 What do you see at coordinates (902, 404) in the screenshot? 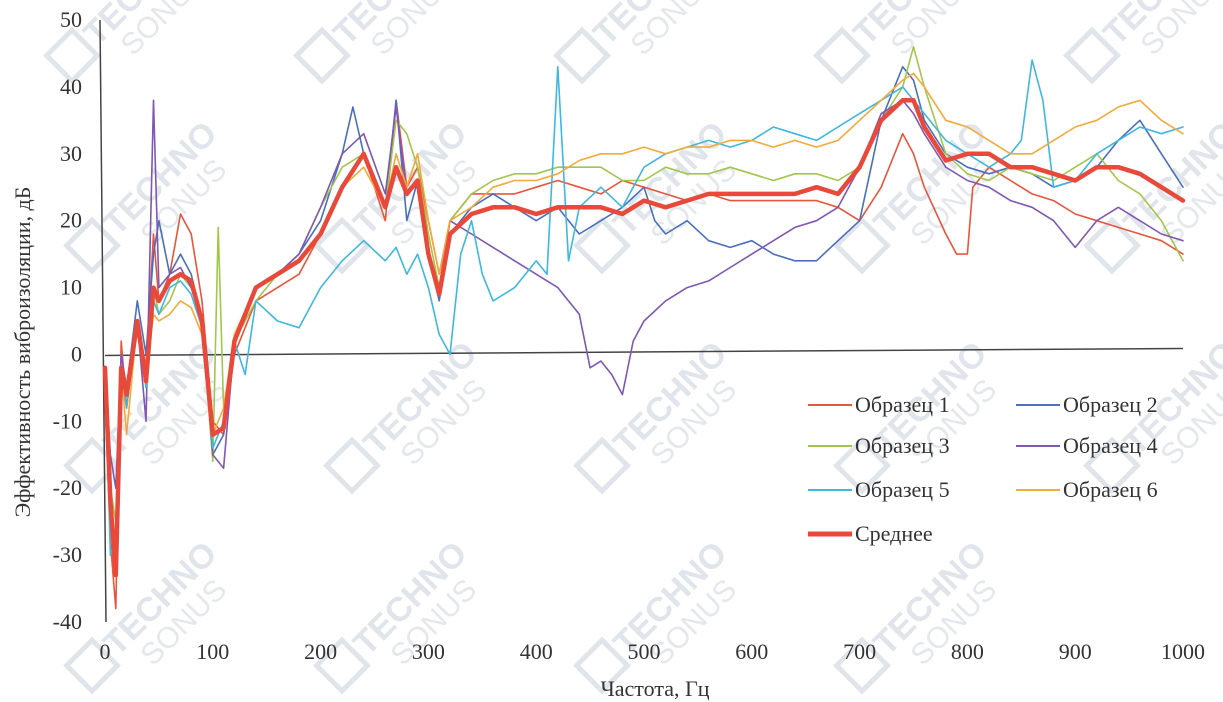
I see `legend-entry: Образец 1` at bounding box center [902, 404].